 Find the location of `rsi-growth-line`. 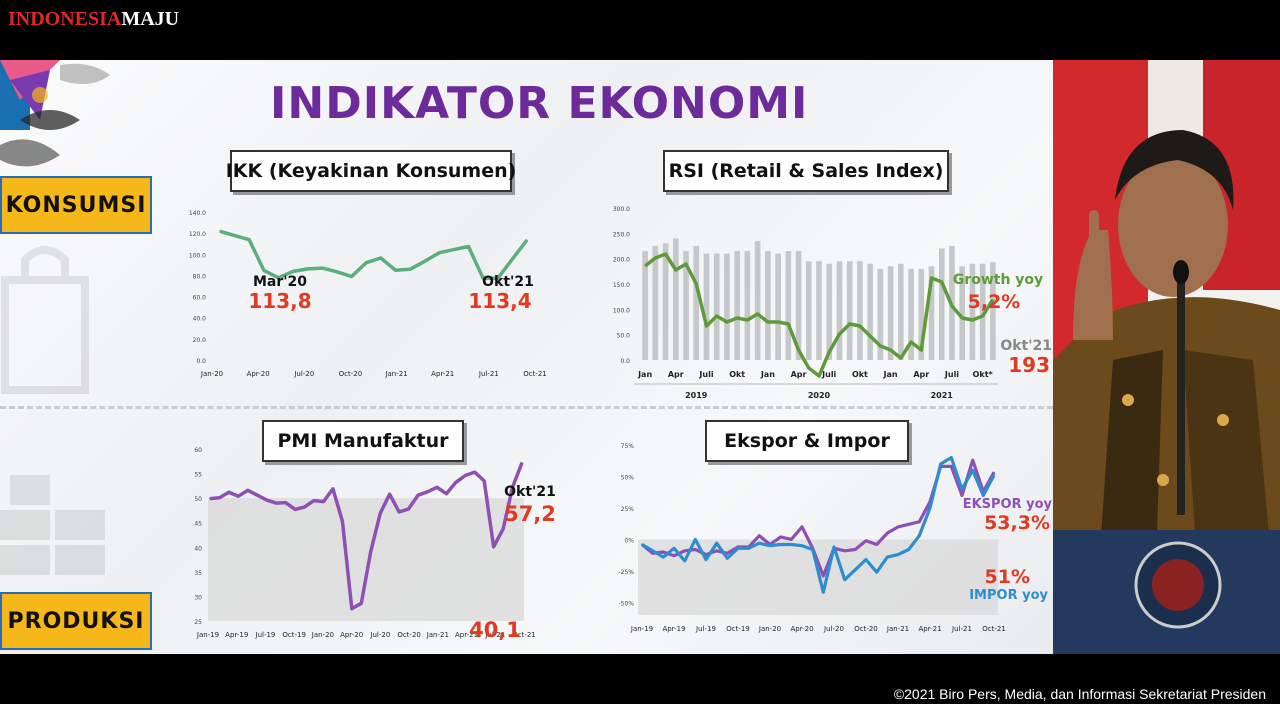

rsi-growth-line is located at coordinates (819, 315).